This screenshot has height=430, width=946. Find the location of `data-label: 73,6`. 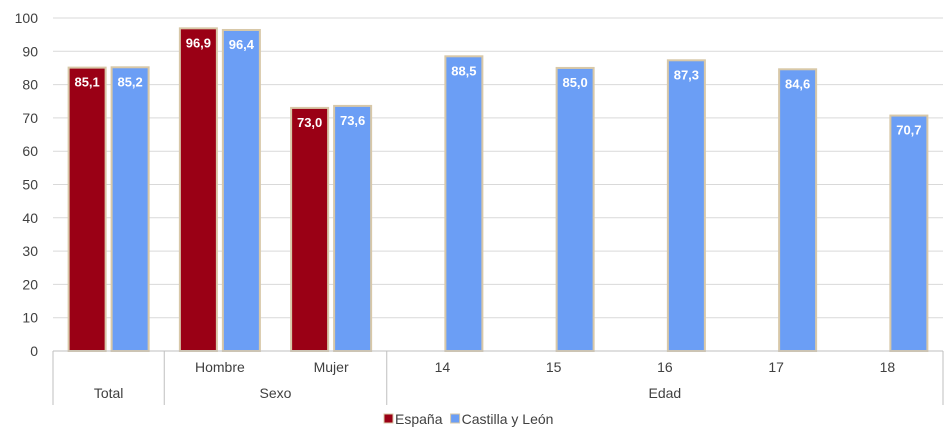

data-label: 73,6 is located at coordinates (352, 120).